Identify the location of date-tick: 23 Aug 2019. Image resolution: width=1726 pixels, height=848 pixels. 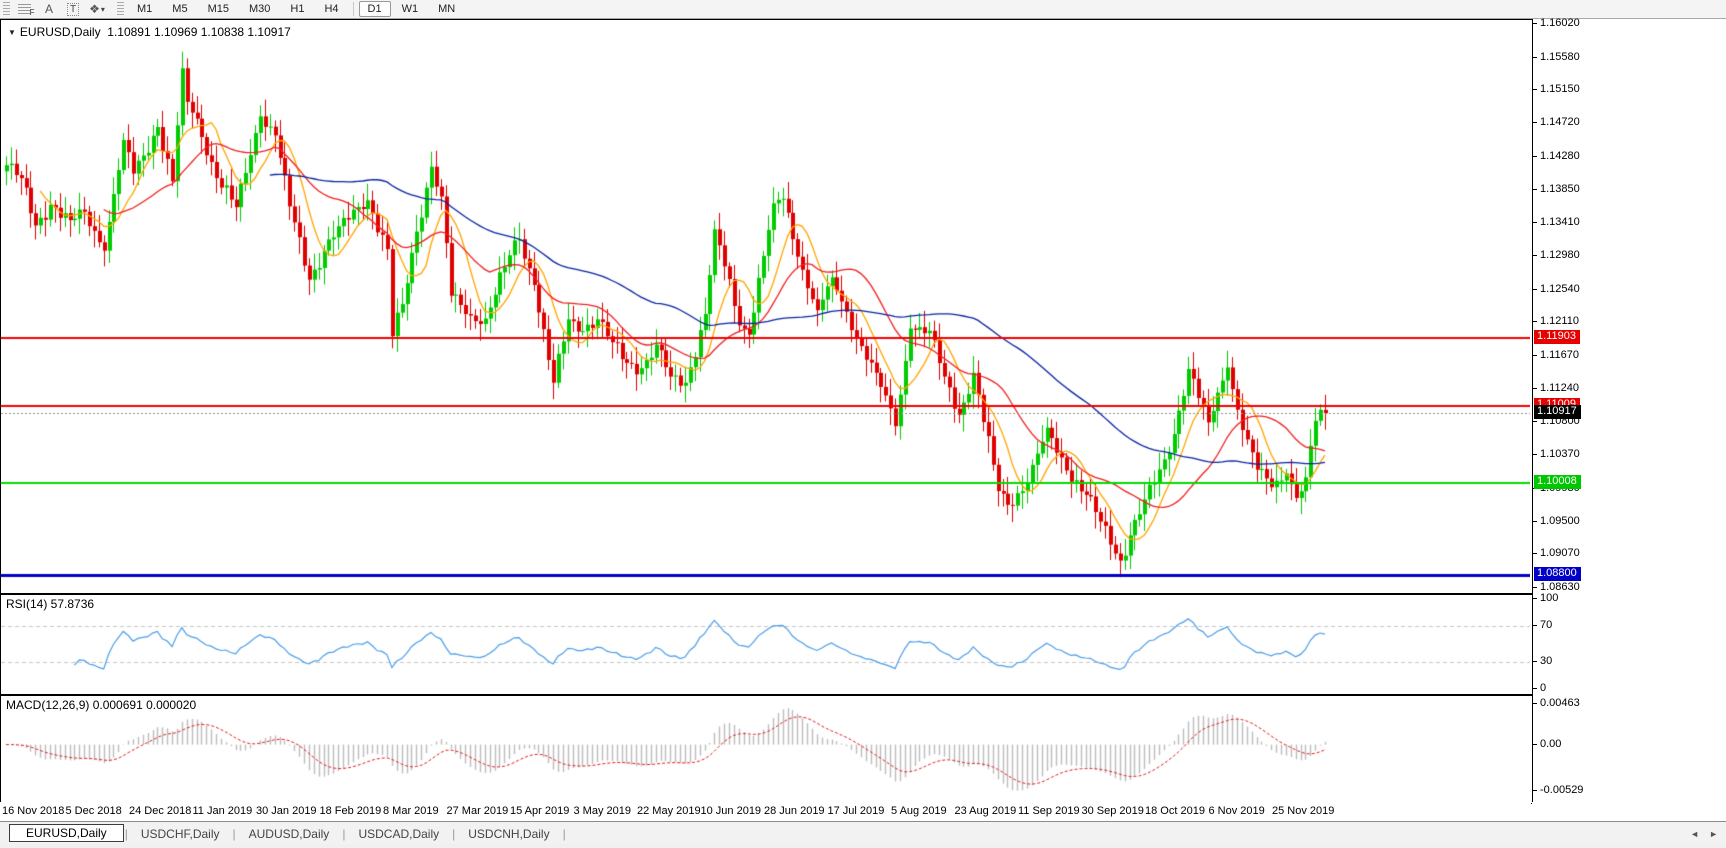
(985, 811).